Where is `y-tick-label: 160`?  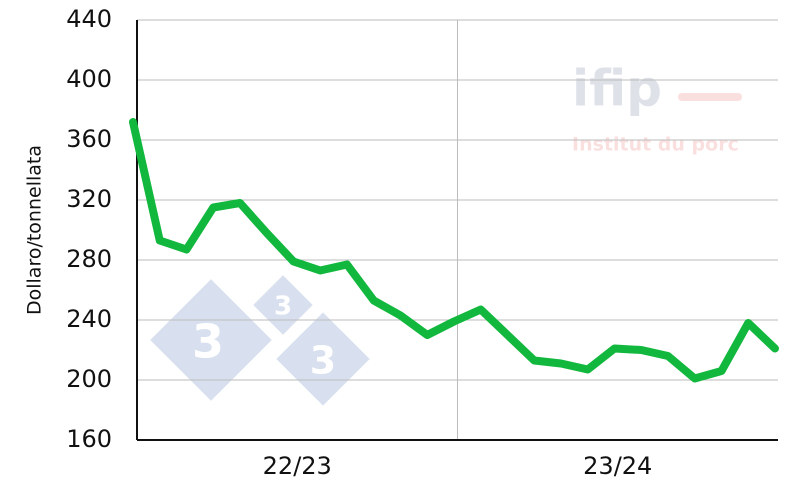 y-tick-label: 160 is located at coordinates (89, 439).